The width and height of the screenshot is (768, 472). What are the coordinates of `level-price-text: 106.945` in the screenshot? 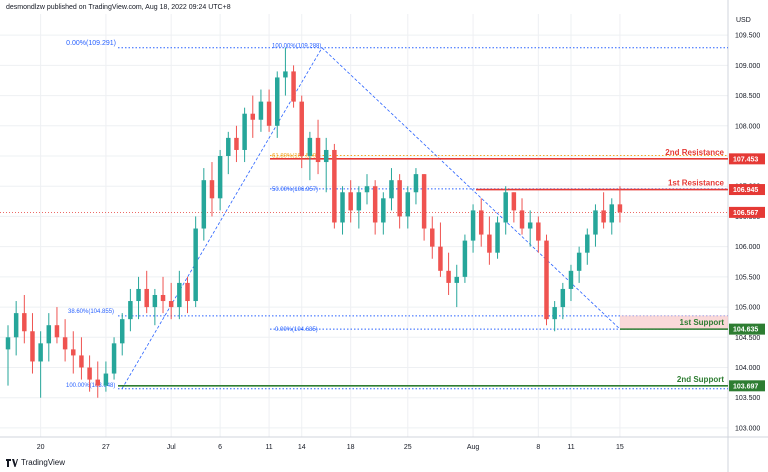 It's located at (745, 190).